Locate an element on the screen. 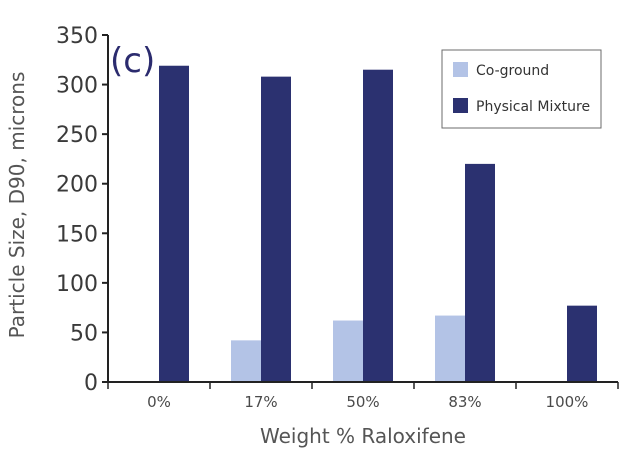 The height and width of the screenshot is (453, 635). y-tick-label: 350 is located at coordinates (77, 36).